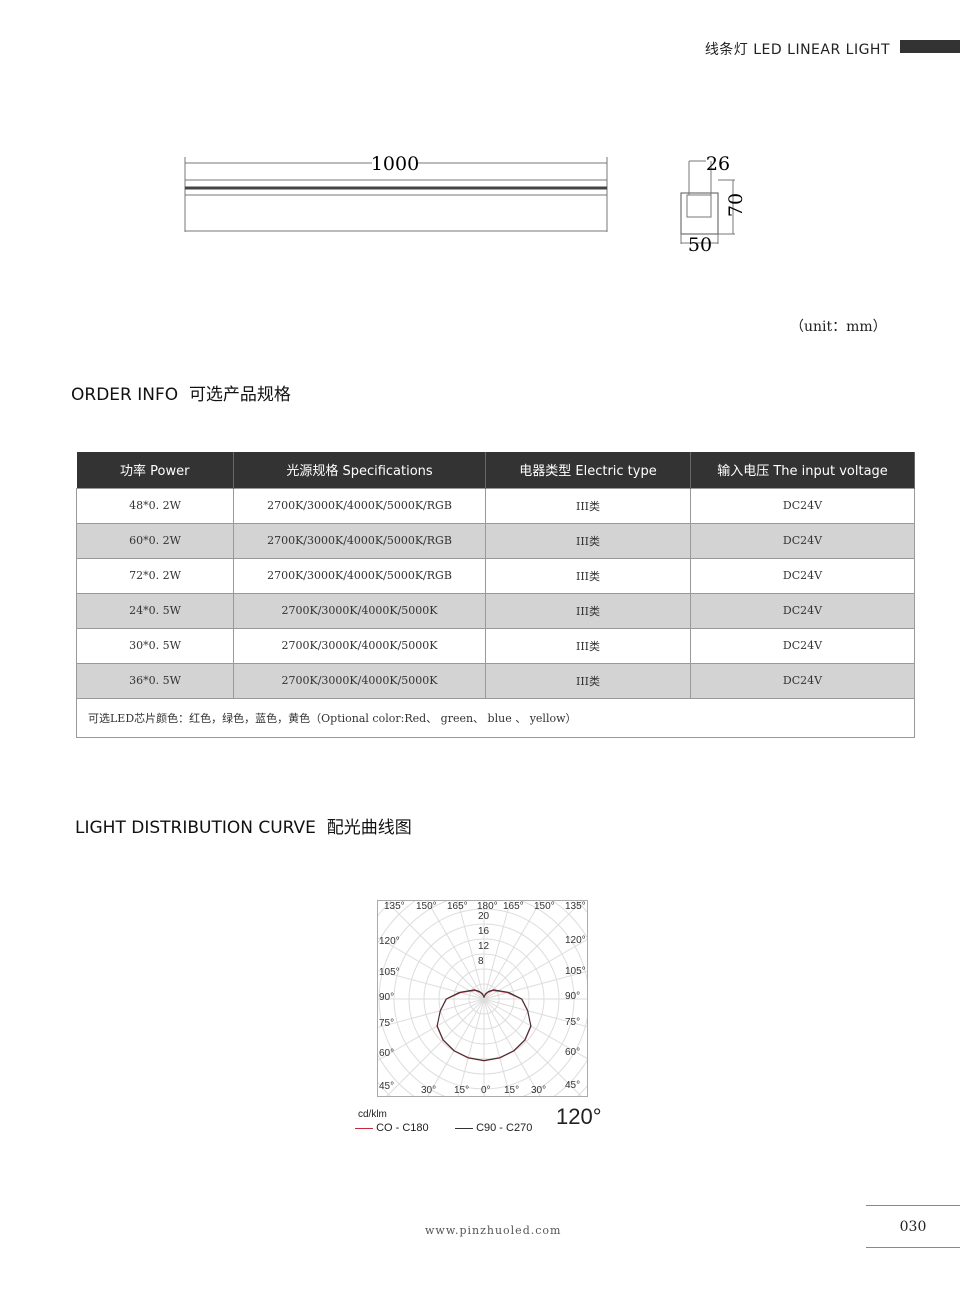 This screenshot has width=960, height=1293. I want to click on length-dimension: 1000, so click(395, 164).